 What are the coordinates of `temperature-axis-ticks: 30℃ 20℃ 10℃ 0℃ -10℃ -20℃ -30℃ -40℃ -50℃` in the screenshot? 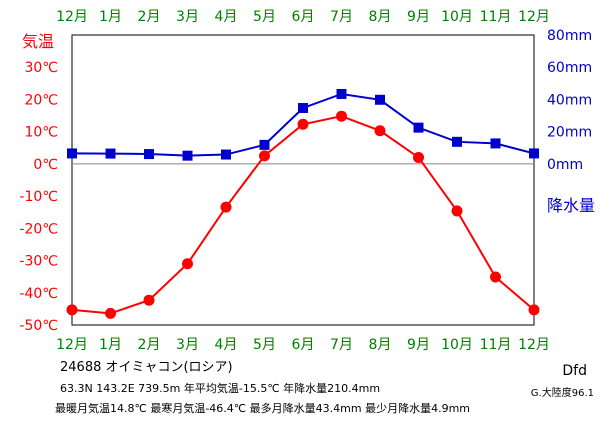 It's located at (38, 197).